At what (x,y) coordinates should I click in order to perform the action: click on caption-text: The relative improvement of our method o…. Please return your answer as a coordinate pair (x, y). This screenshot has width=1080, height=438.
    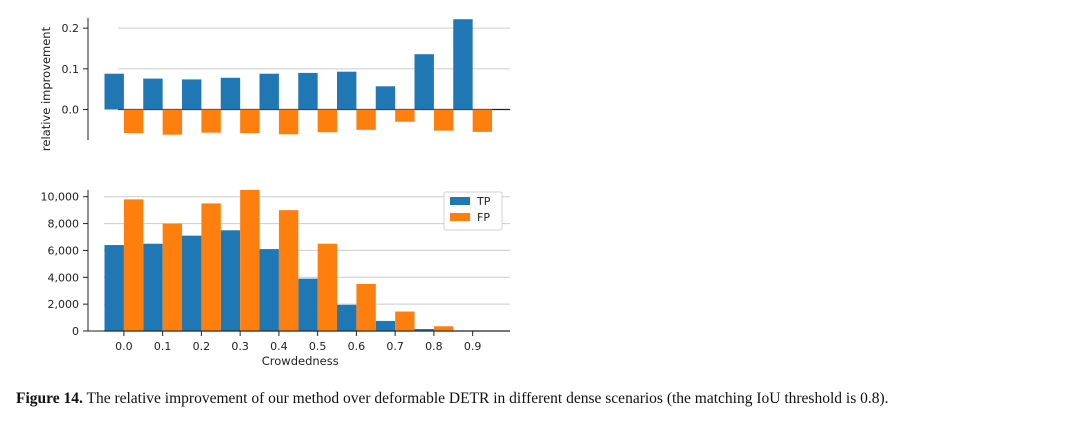
    Looking at the image, I should click on (487, 398).